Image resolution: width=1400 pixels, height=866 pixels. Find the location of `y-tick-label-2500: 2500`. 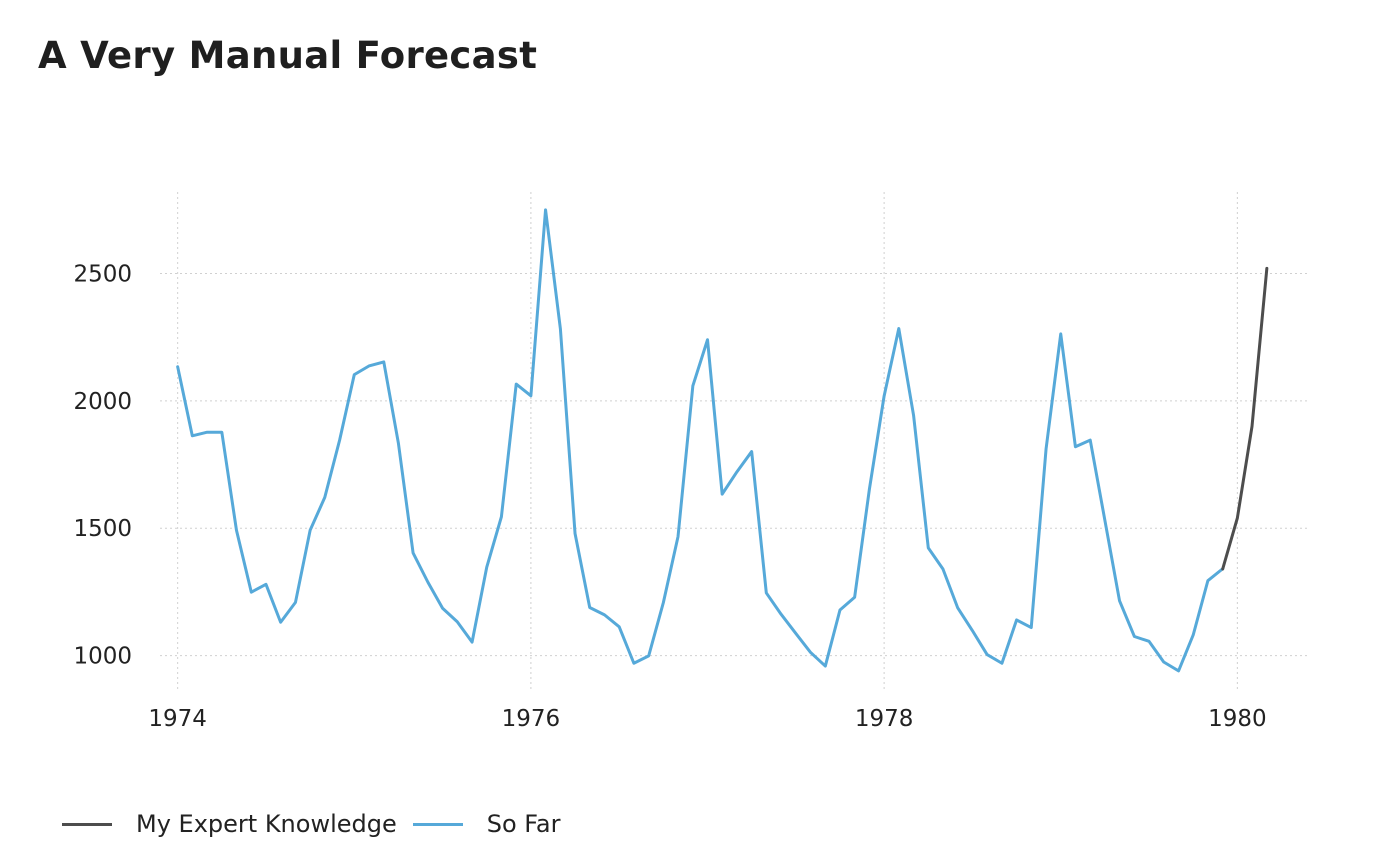

y-tick-label-2500: 2500 is located at coordinates (102, 275).